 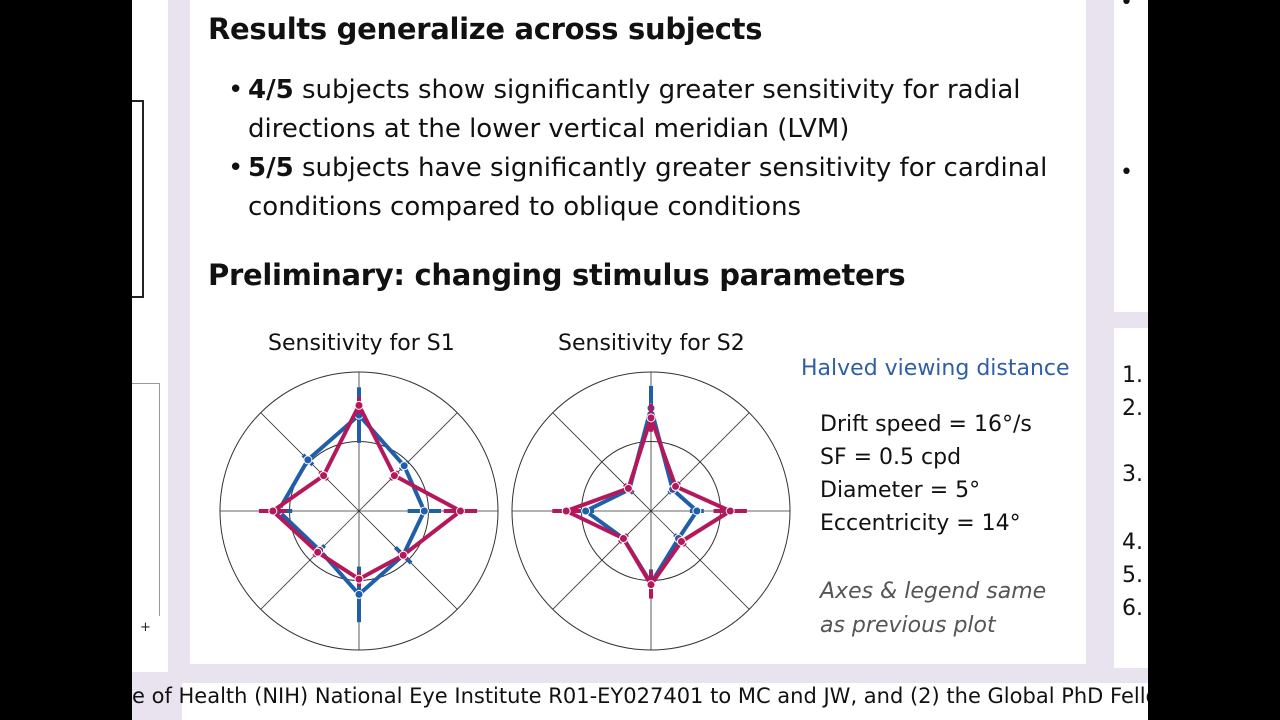 I want to click on polar-chart-s2, so click(x=651, y=511).